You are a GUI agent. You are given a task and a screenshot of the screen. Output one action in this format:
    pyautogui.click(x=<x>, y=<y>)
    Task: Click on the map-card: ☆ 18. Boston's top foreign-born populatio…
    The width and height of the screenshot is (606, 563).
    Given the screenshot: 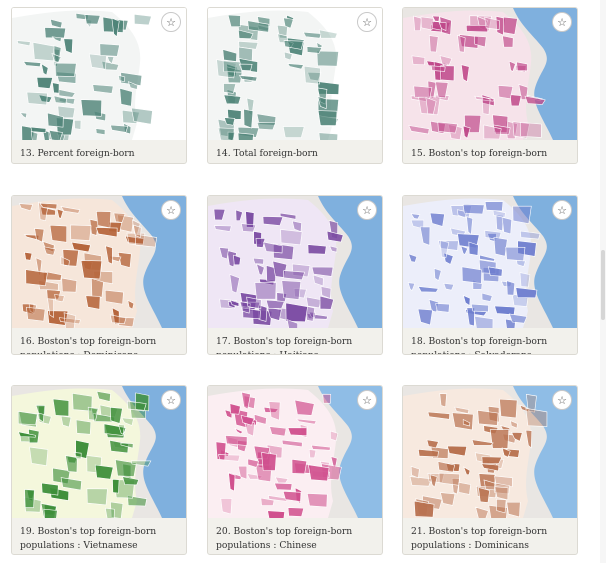 What is the action you would take?
    pyautogui.click(x=490, y=275)
    